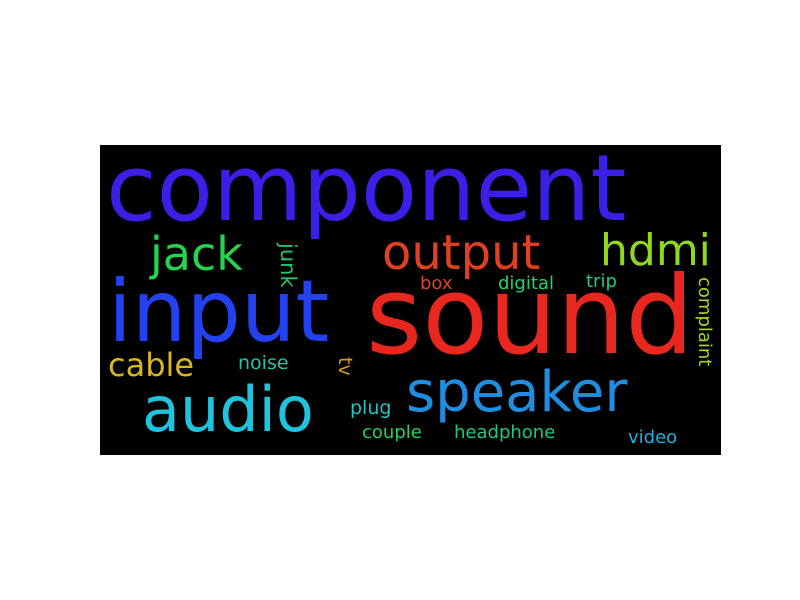 The image size is (800, 600). What do you see at coordinates (371, 408) in the screenshot?
I see `word-plug: plug` at bounding box center [371, 408].